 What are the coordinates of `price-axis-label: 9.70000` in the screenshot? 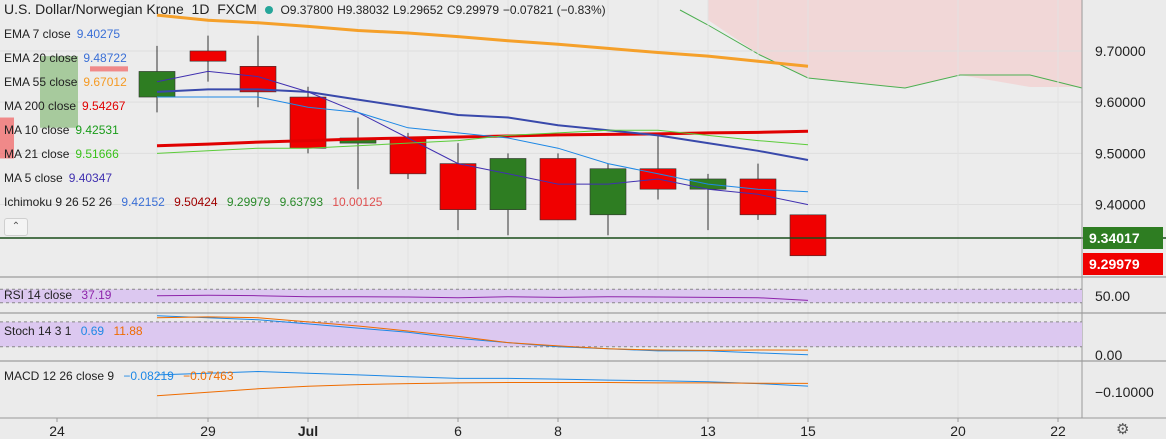 It's located at (1120, 51).